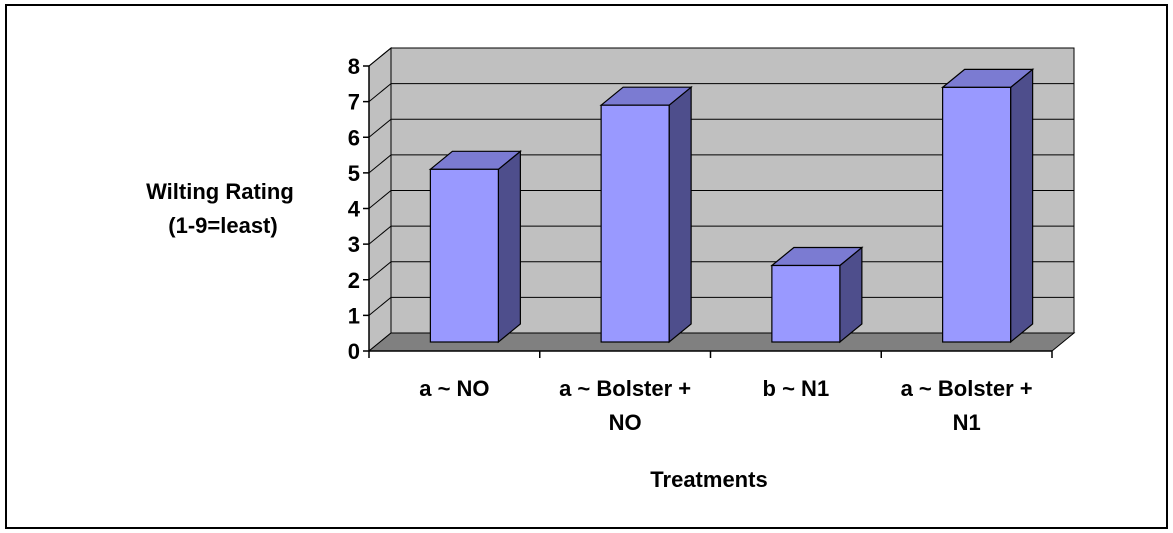 This screenshot has width=1173, height=533. I want to click on y-tick-label: 5, so click(354, 173).